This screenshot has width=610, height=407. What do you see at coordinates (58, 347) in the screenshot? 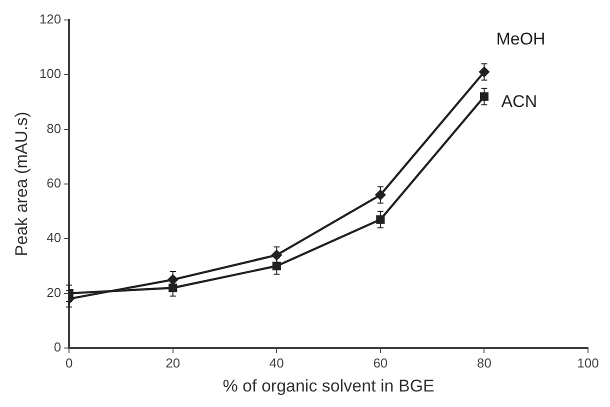
I see `y-tick-label: 0` at bounding box center [58, 347].